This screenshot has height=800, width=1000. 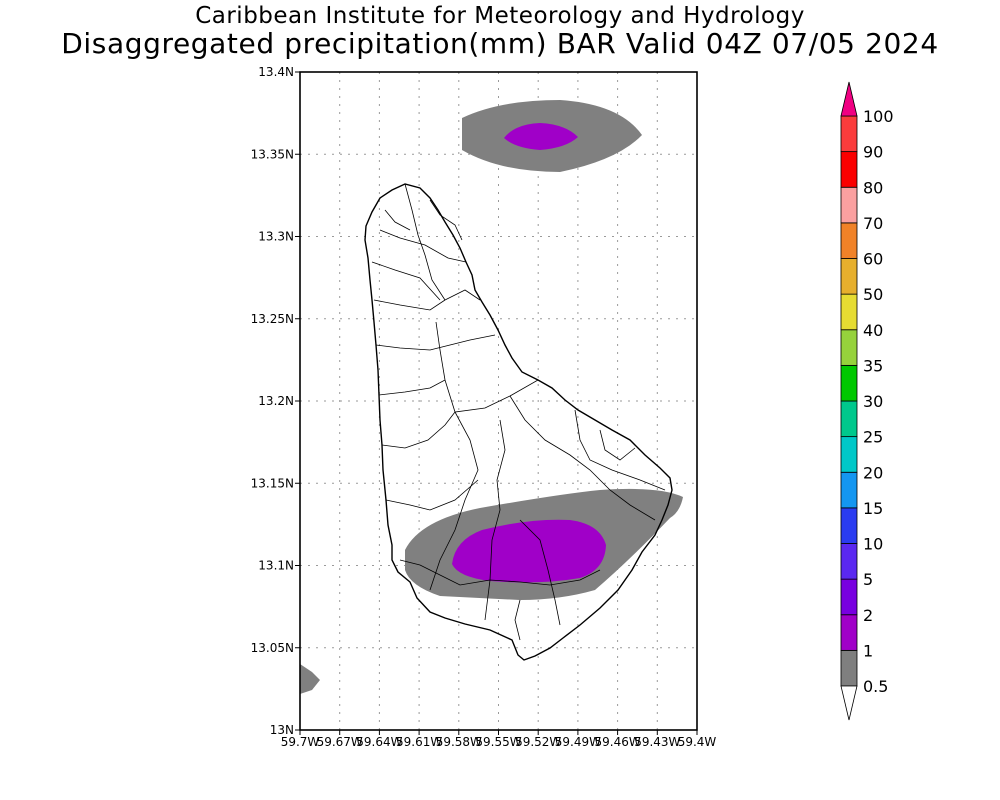 What do you see at coordinates (868, 650) in the screenshot?
I see `colorbar-label: 1` at bounding box center [868, 650].